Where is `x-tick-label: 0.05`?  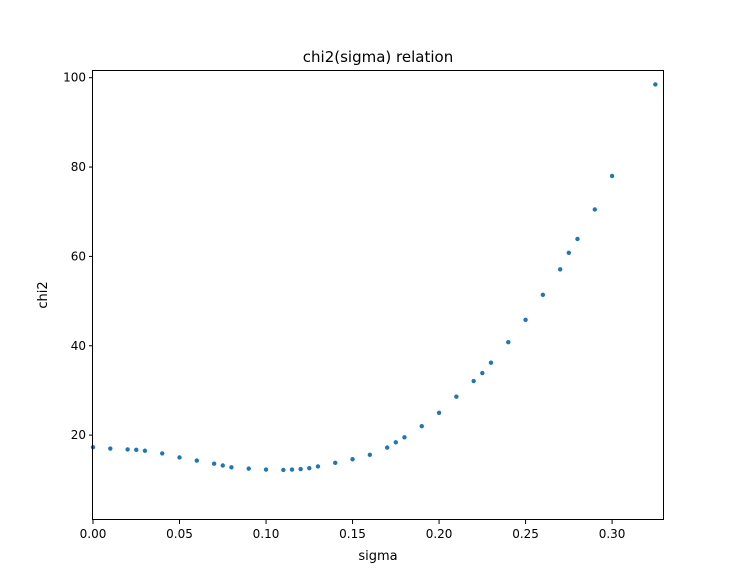 x-tick-label: 0.05 is located at coordinates (179, 534).